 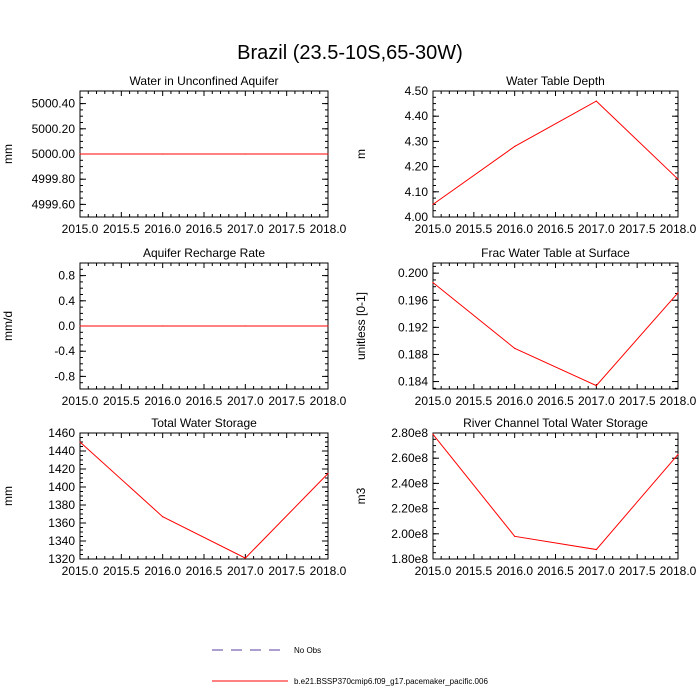 What do you see at coordinates (361, 495) in the screenshot?
I see `y-axis-label: m3` at bounding box center [361, 495].